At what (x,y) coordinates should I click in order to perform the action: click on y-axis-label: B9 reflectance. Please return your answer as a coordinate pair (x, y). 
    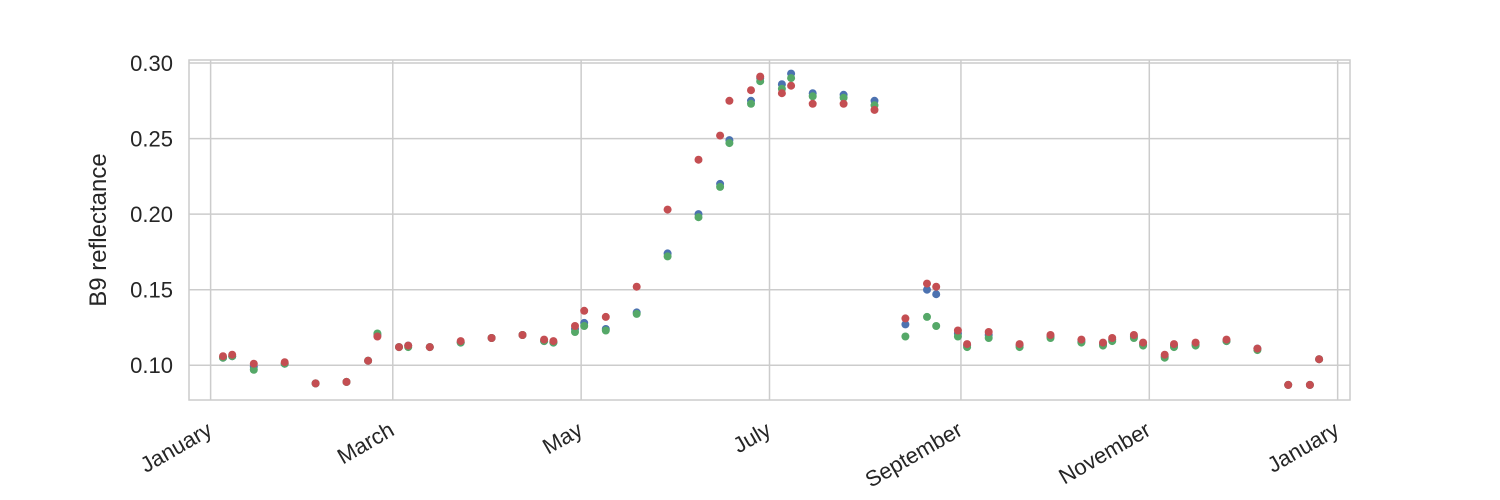
    Looking at the image, I should click on (98, 229).